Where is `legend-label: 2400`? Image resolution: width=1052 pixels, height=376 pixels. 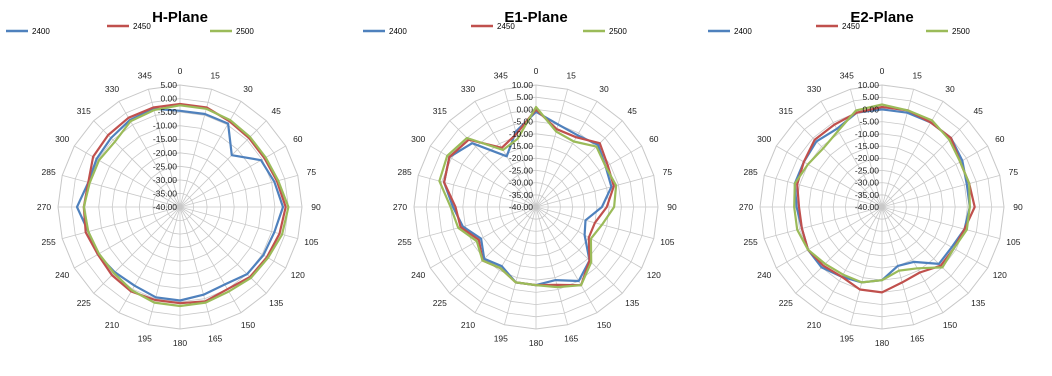 legend-label: 2400 is located at coordinates (41, 31).